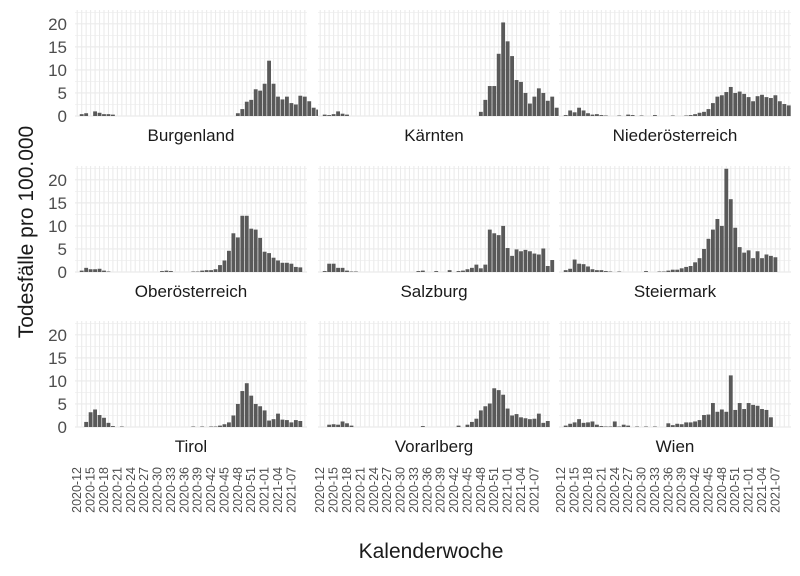 This screenshot has width=800, height=576. Describe the element at coordinates (494, 490) in the screenshot. I see `x-tick-label: 2020-51` at that location.